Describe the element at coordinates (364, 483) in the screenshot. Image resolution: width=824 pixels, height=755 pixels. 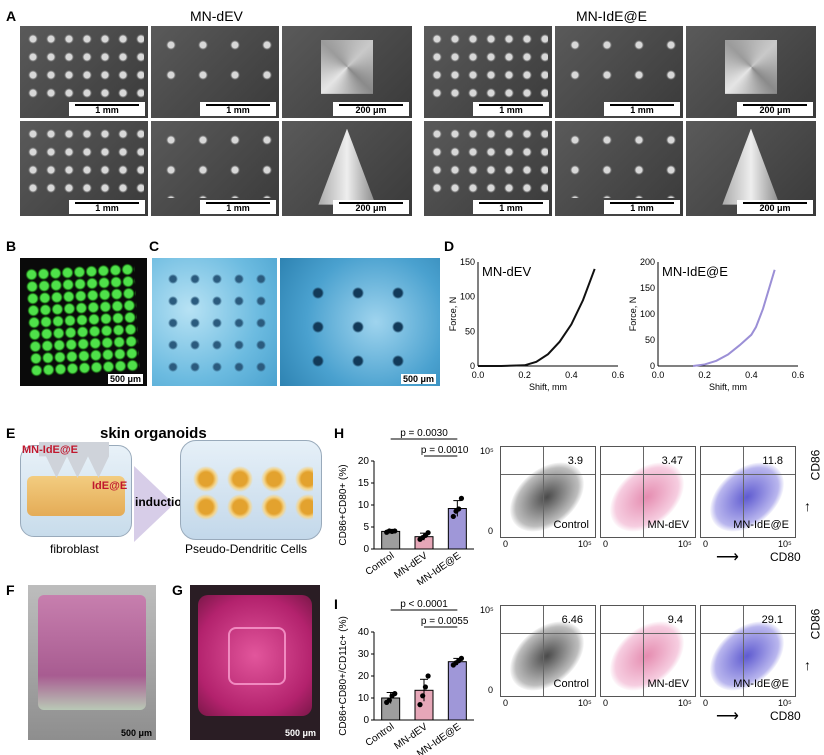
I see `y-tick-label: 15` at that location.